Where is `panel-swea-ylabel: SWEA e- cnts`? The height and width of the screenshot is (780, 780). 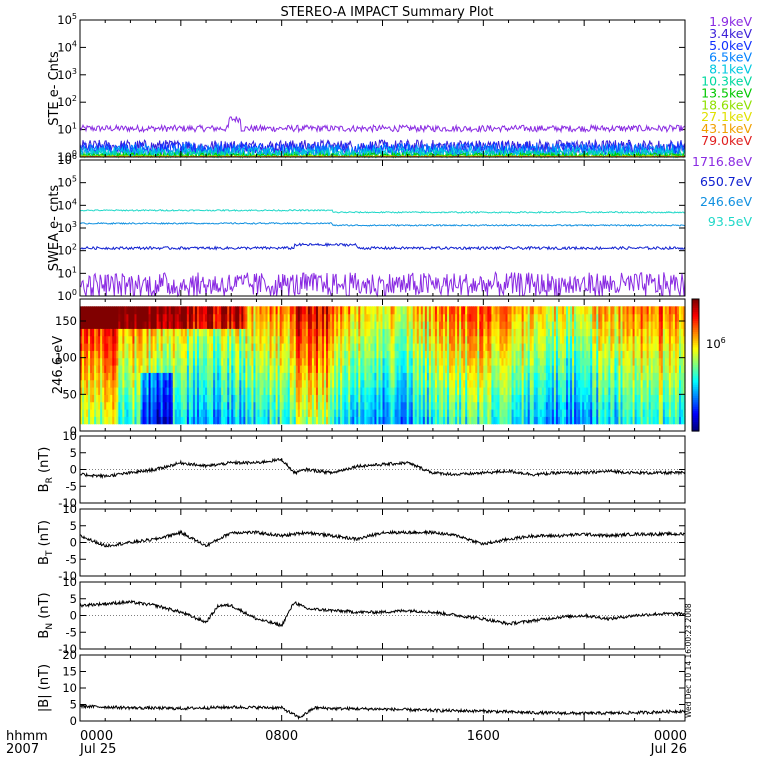 panel-swea-ylabel: SWEA e- cnts is located at coordinates (54, 228).